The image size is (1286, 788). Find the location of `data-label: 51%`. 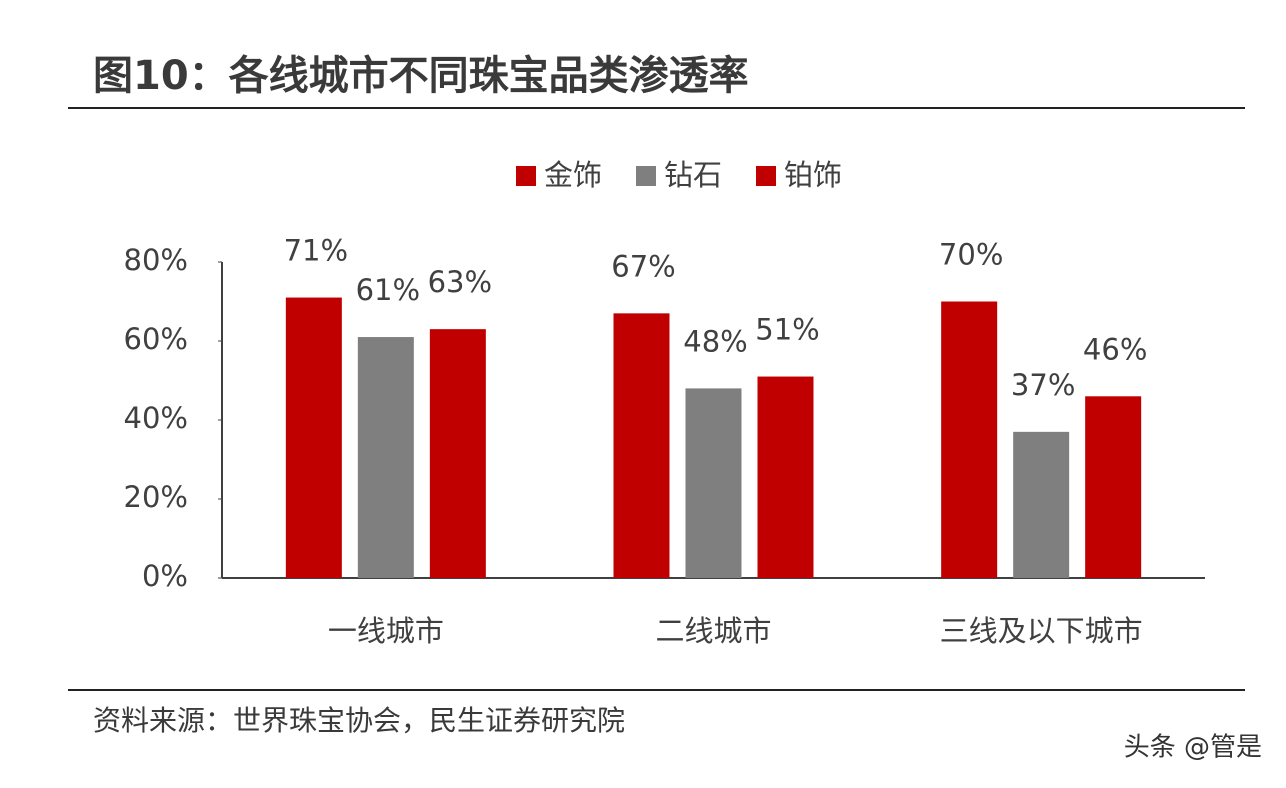

data-label: 51% is located at coordinates (787, 330).